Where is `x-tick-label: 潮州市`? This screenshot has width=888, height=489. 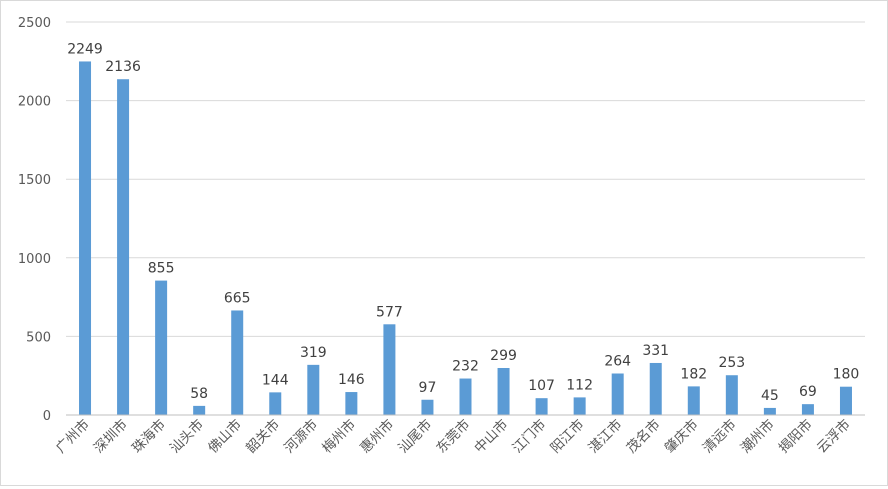 x-tick-label: 潮州市 is located at coordinates (757, 436).